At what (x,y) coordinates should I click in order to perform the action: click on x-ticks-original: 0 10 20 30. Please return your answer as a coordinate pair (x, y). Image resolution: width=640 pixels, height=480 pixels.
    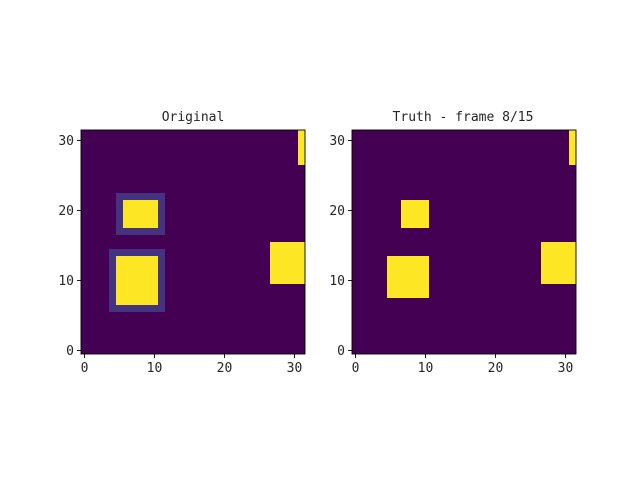
    Looking at the image, I should click on (192, 365).